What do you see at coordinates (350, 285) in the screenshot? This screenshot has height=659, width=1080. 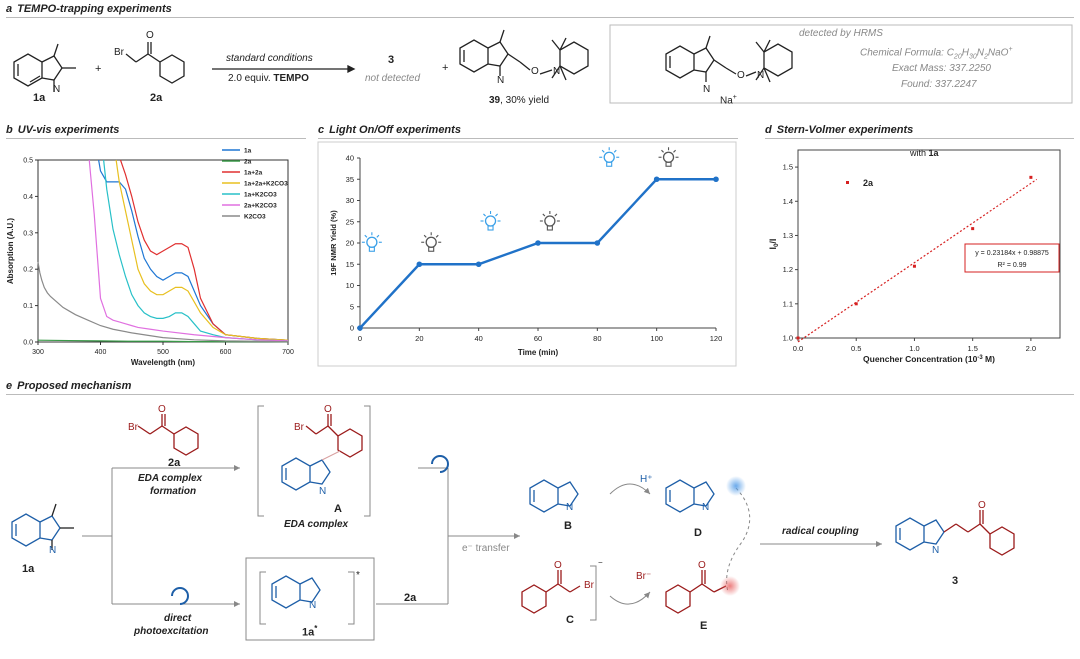 I see `light-y-tick-label: 10` at bounding box center [350, 285].